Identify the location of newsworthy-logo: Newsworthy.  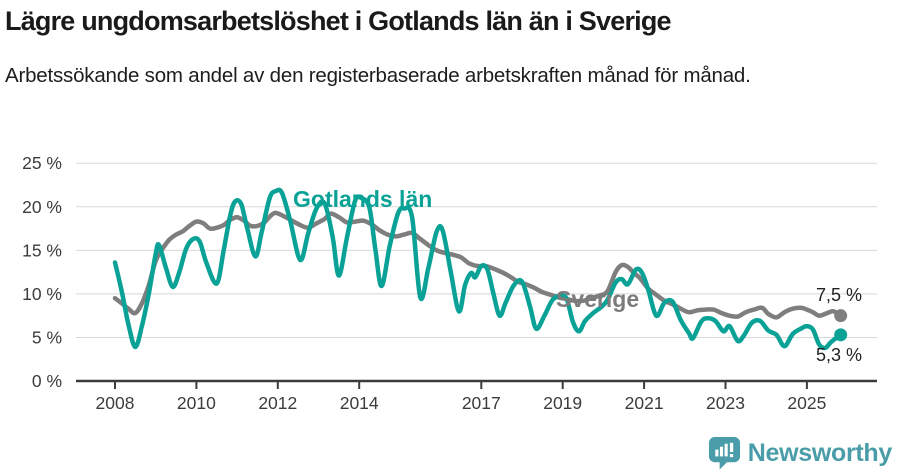
(800, 453).